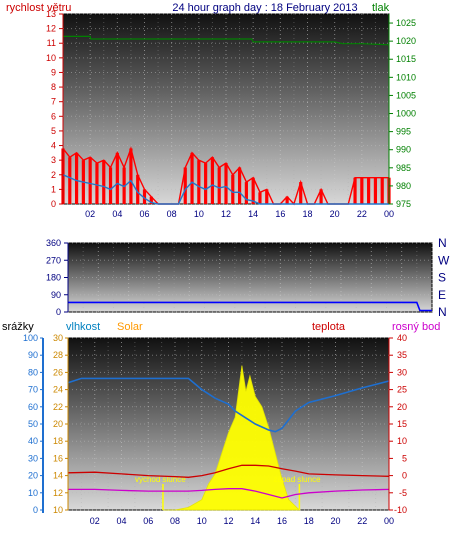  What do you see at coordinates (53, 243) in the screenshot?
I see `dir-tick-label: 360` at bounding box center [53, 243].